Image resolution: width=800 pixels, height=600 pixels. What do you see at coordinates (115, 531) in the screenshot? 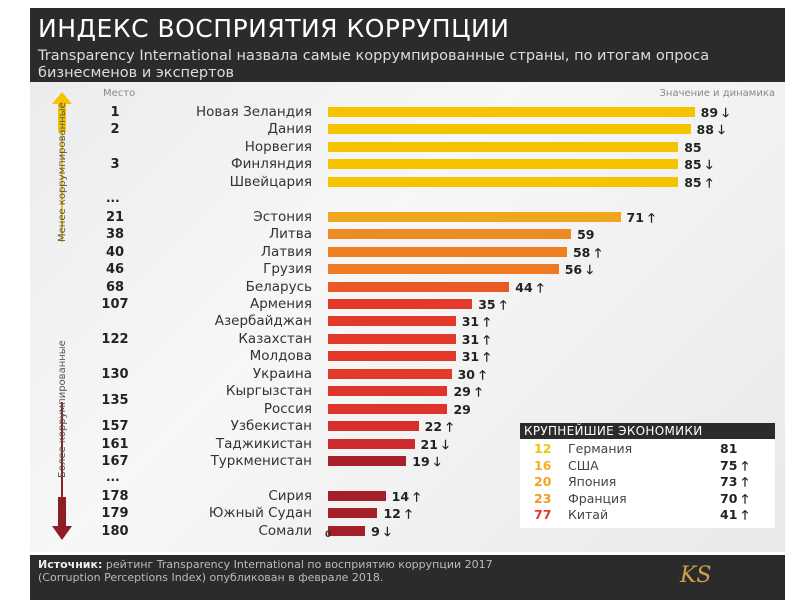
I see `rank: 180` at bounding box center [115, 531].